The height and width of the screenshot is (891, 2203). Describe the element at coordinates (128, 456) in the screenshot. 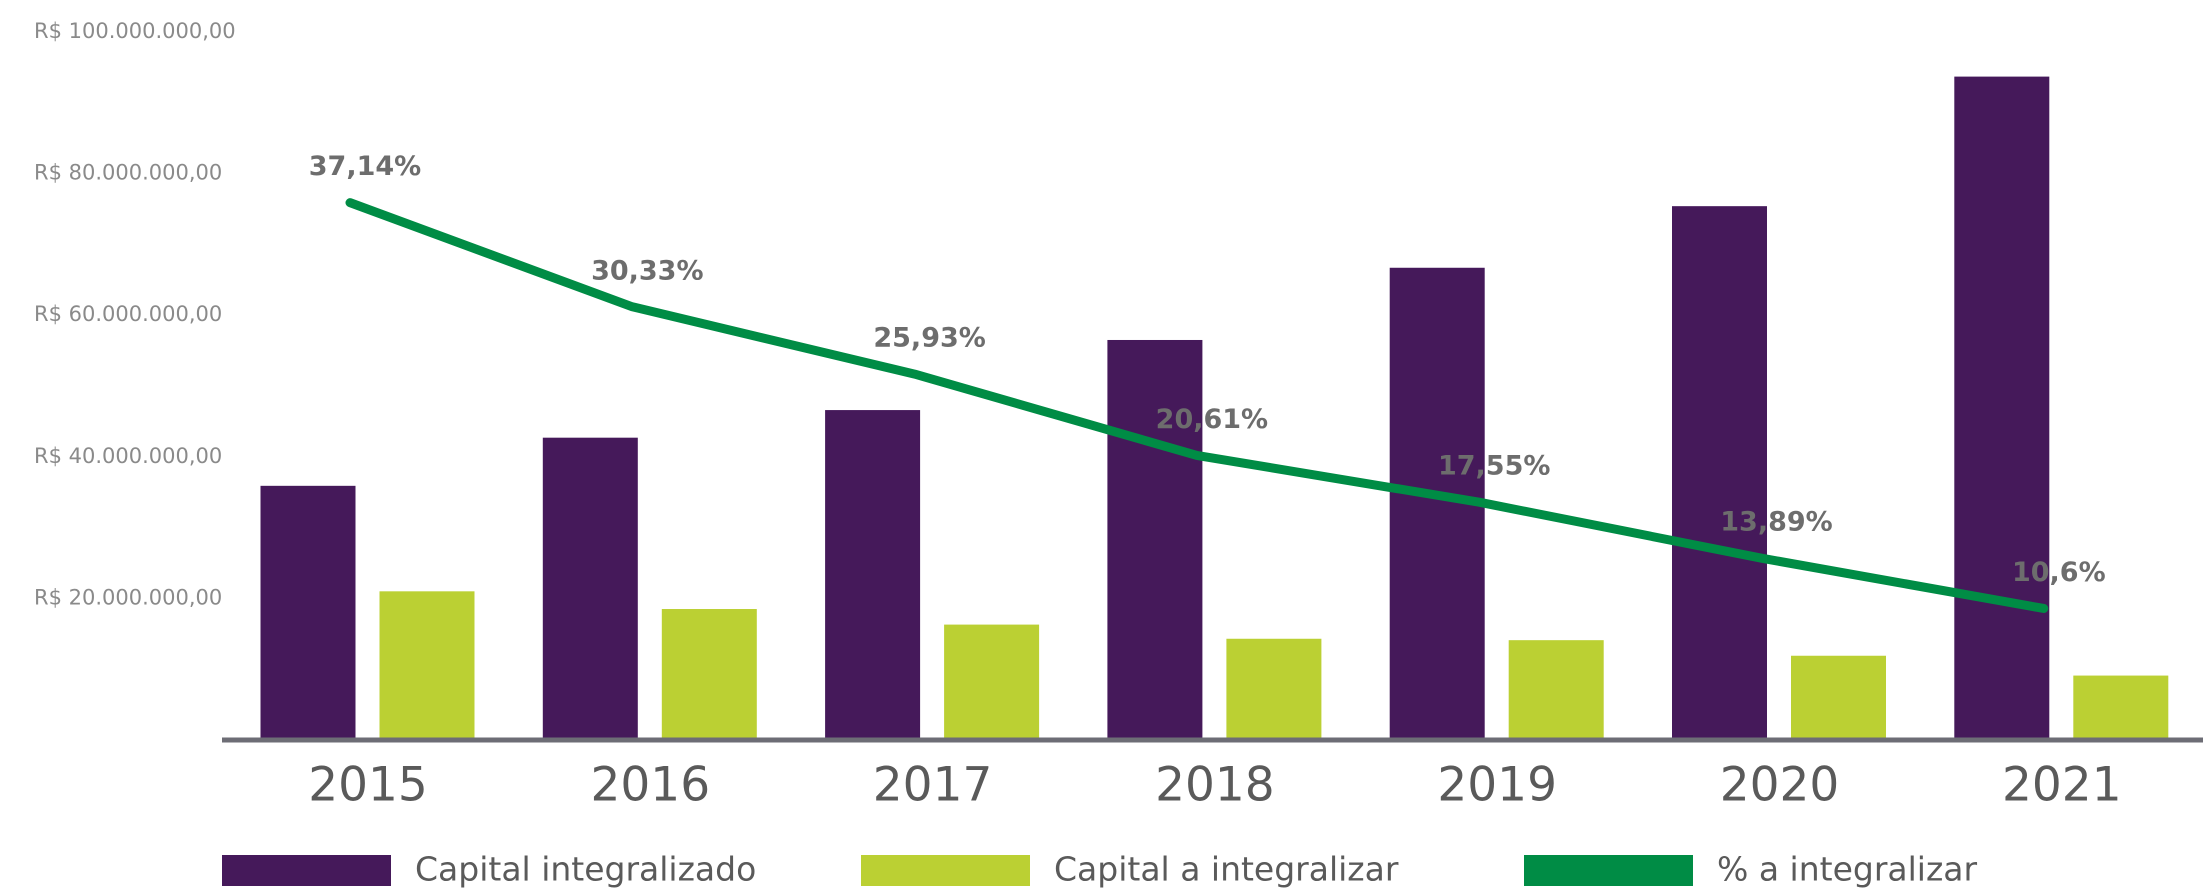

I see `y-tick-label: R$ 40.000.000,00` at that location.